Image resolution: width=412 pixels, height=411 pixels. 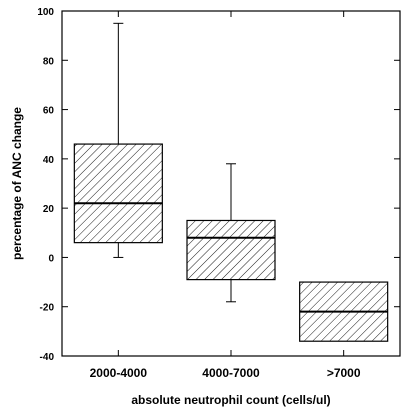 I want to click on y-tick-label: 80, so click(x=49, y=61).